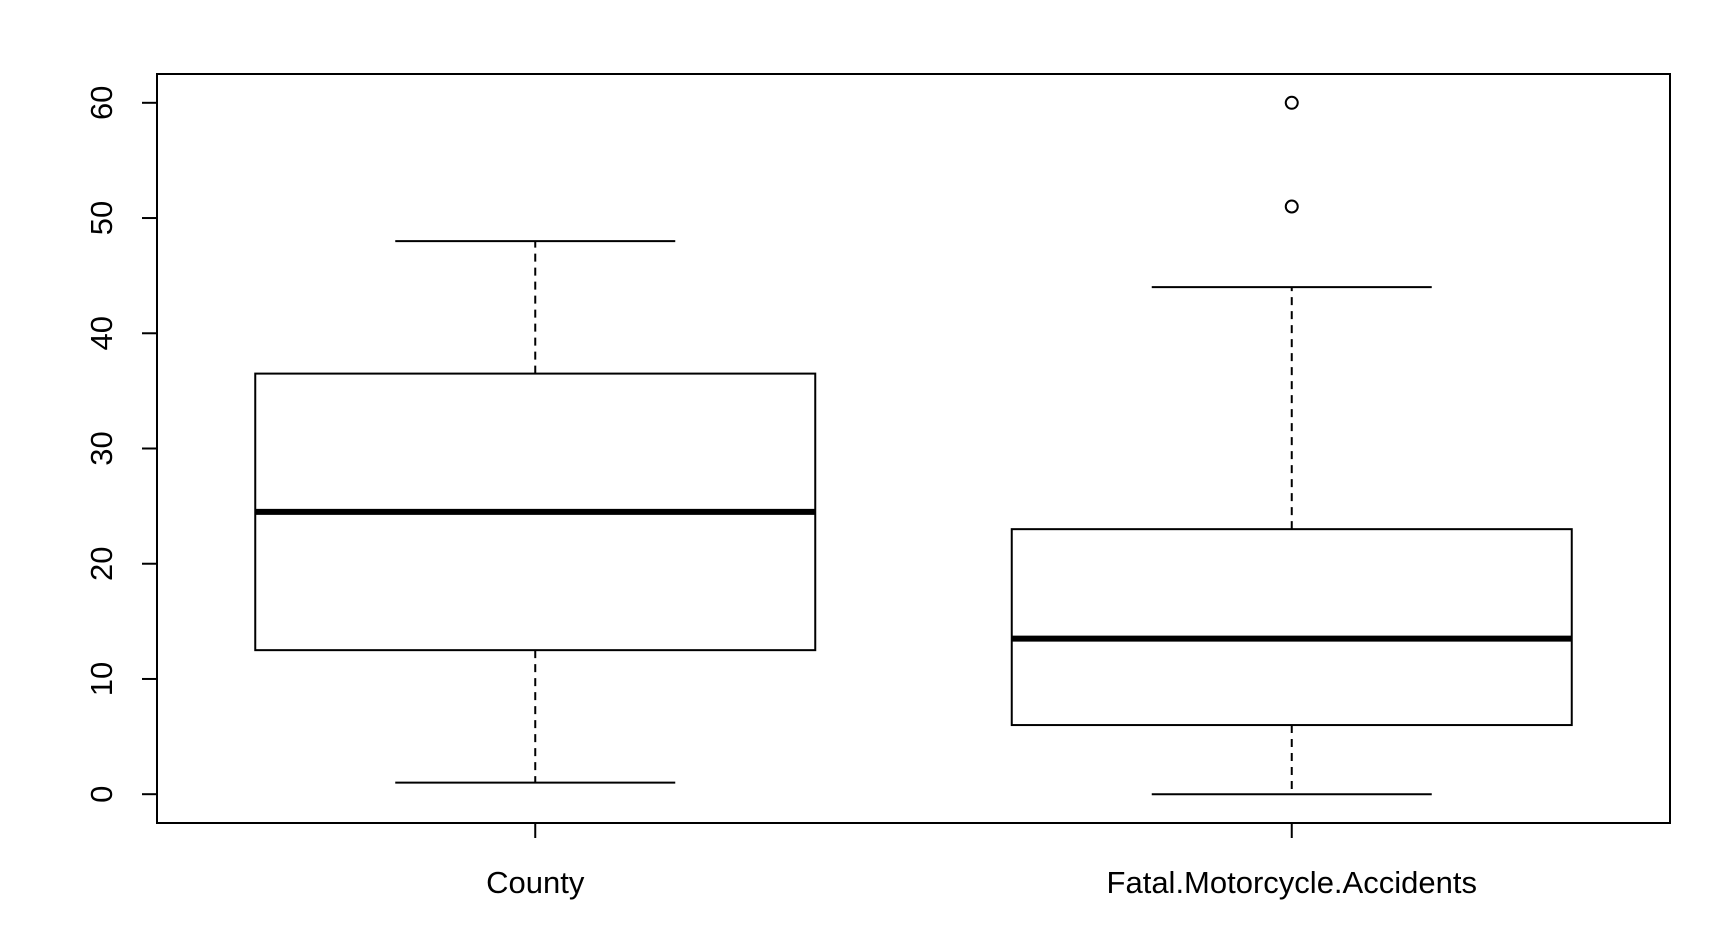 The height and width of the screenshot is (943, 1709). Describe the element at coordinates (120, 444) in the screenshot. I see `y-axis: 0 10 20 30 40 50 60` at that location.